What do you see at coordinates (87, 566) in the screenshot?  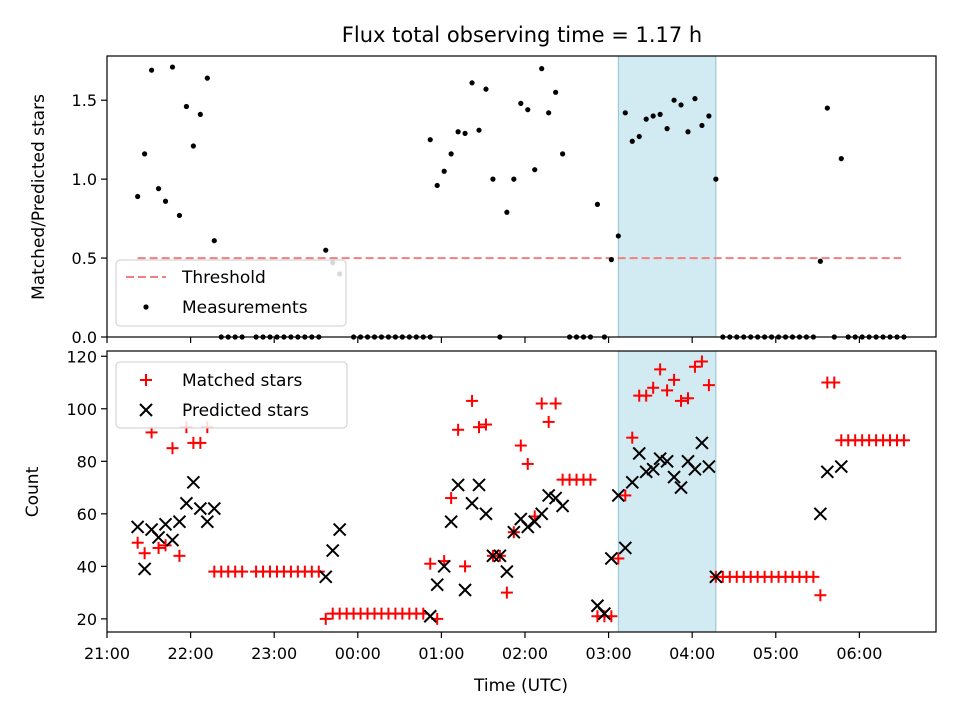 I see `bottom-ytick-label: 40` at bounding box center [87, 566].